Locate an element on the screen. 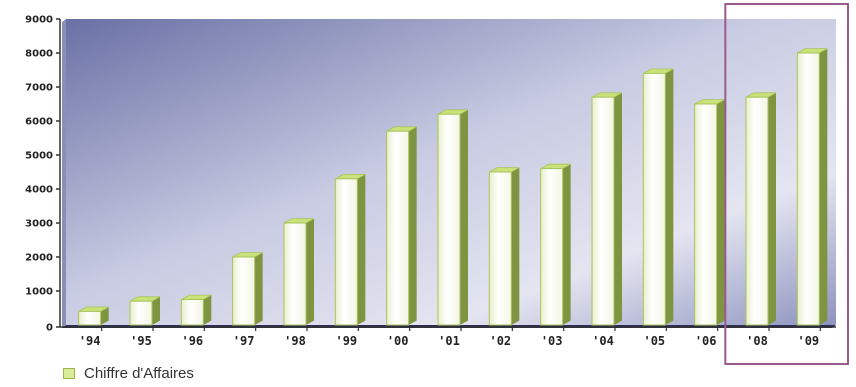 The image size is (856, 387). x-tick-label: '02 is located at coordinates (500, 341).